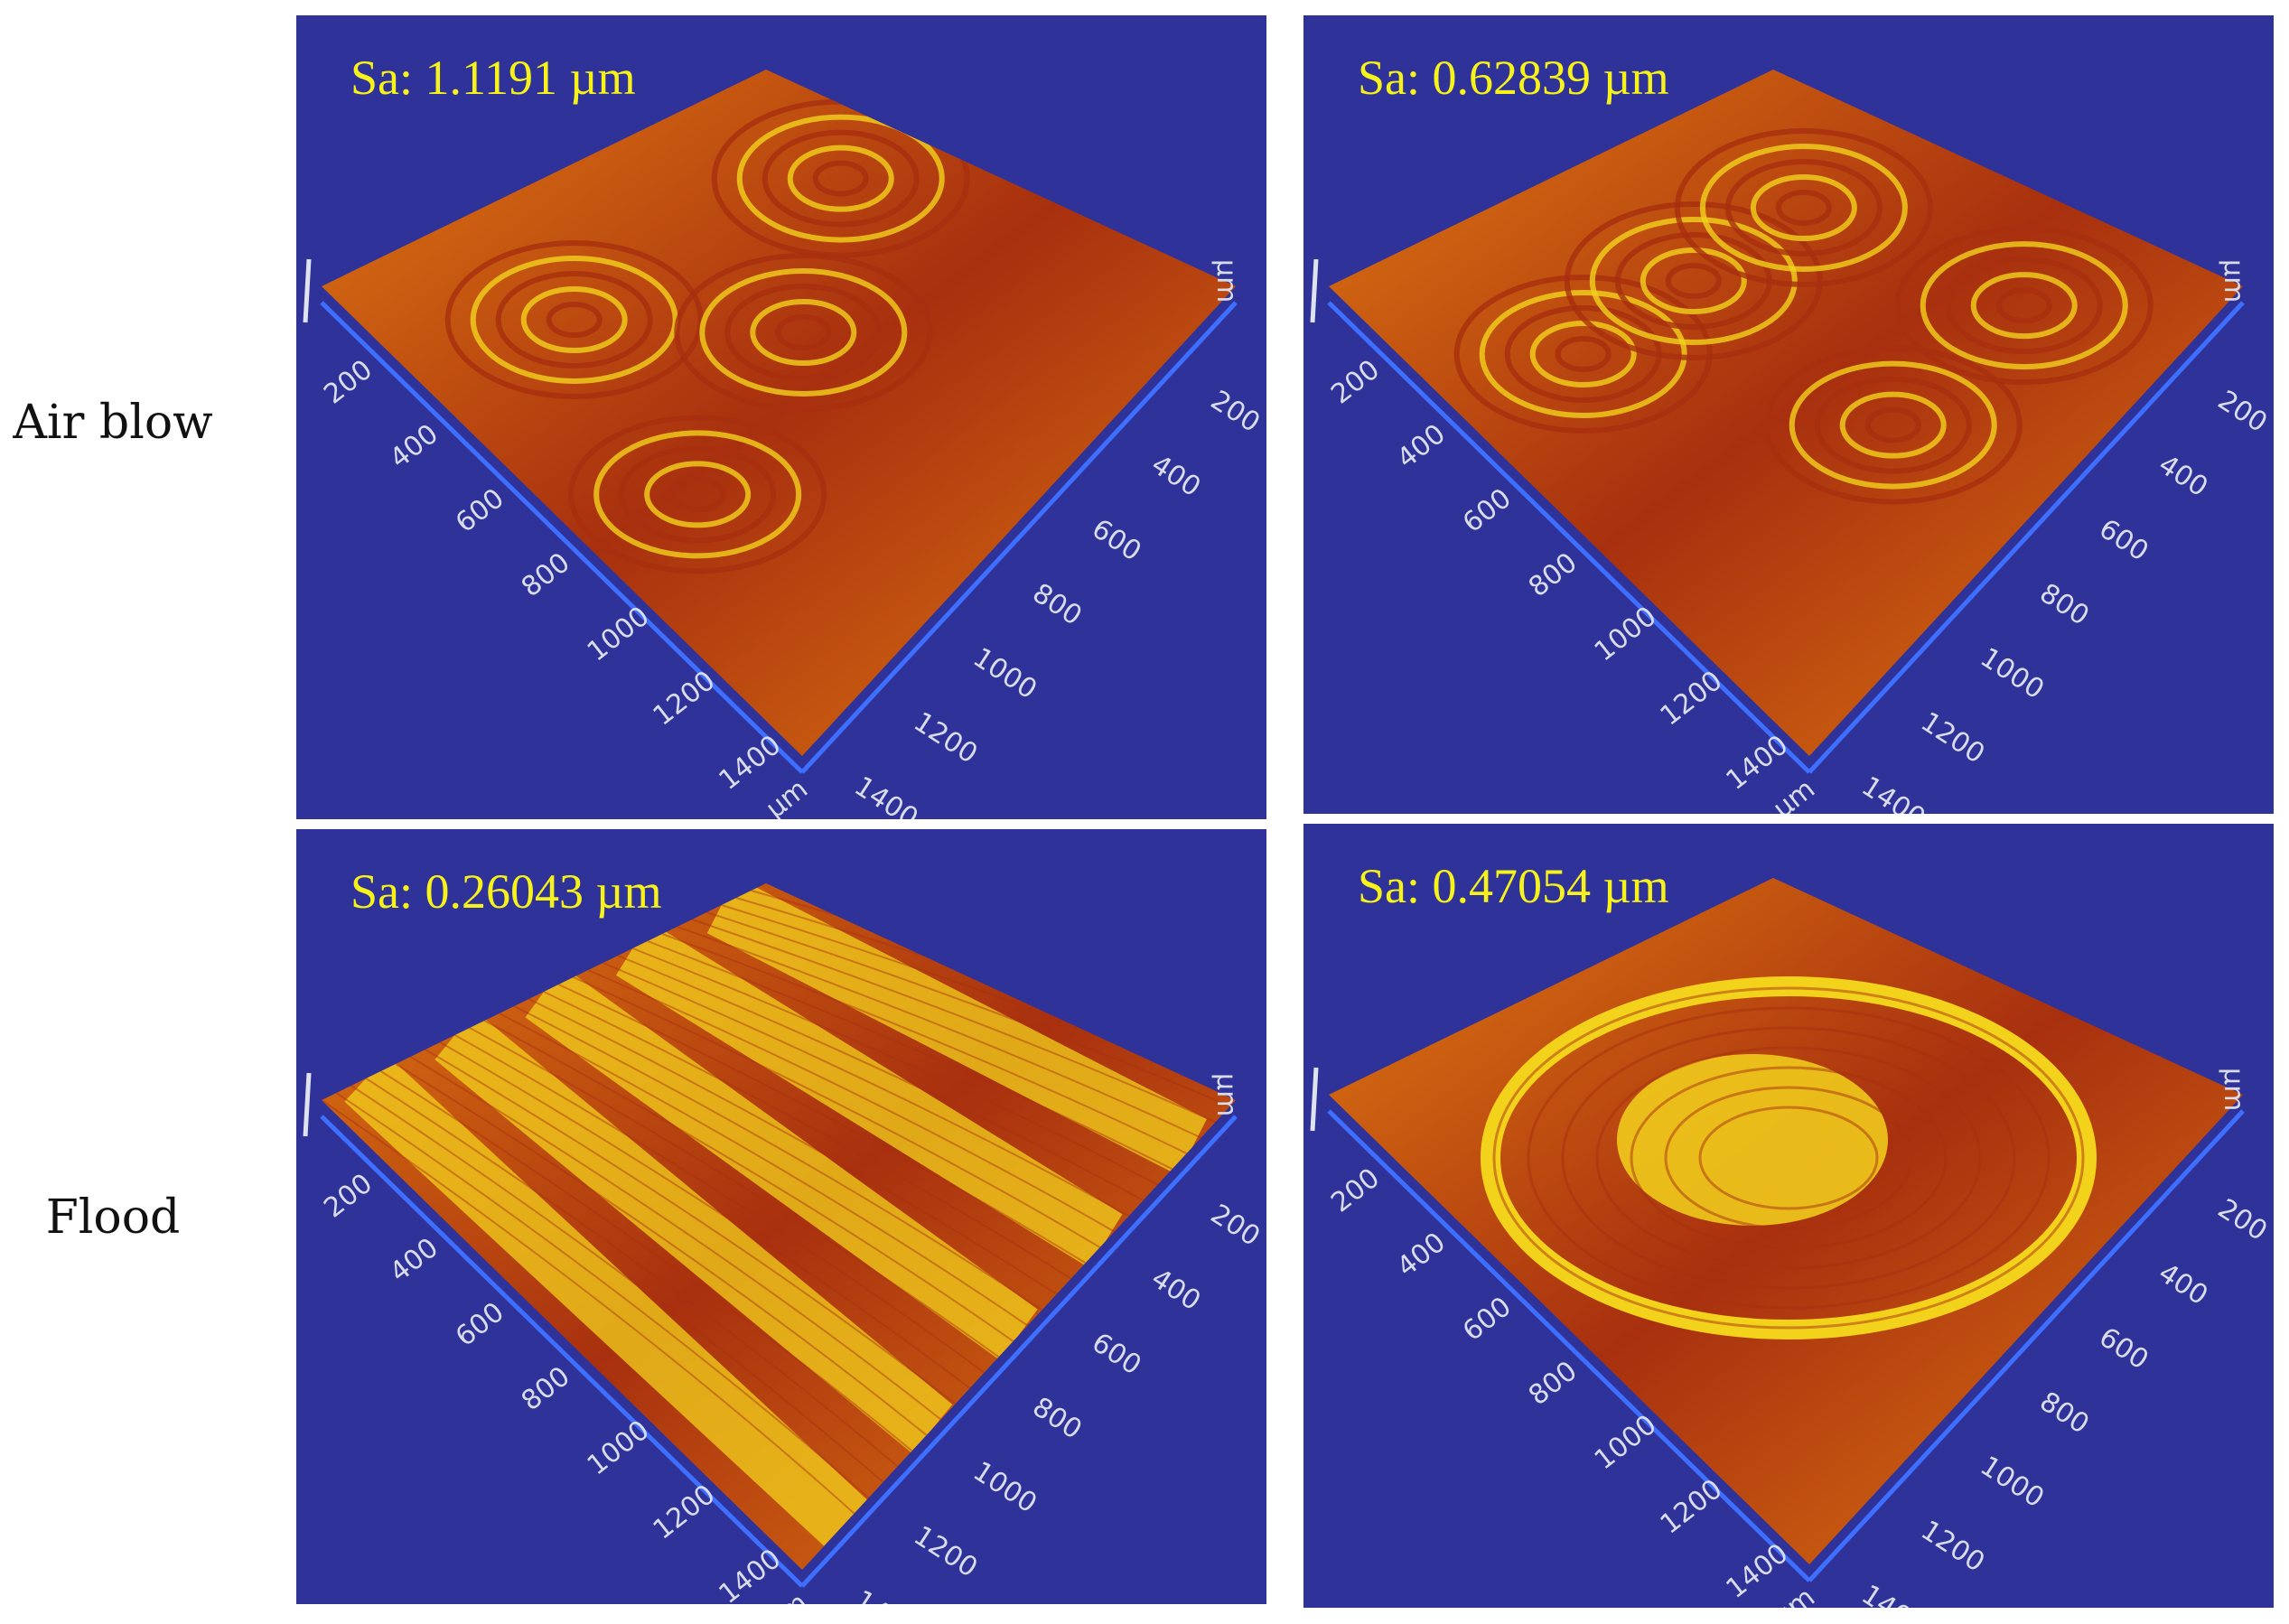 Image resolution: width=2289 pixels, height=1624 pixels. What do you see at coordinates (1753, 1140) in the screenshot?
I see `surface-center` at bounding box center [1753, 1140].